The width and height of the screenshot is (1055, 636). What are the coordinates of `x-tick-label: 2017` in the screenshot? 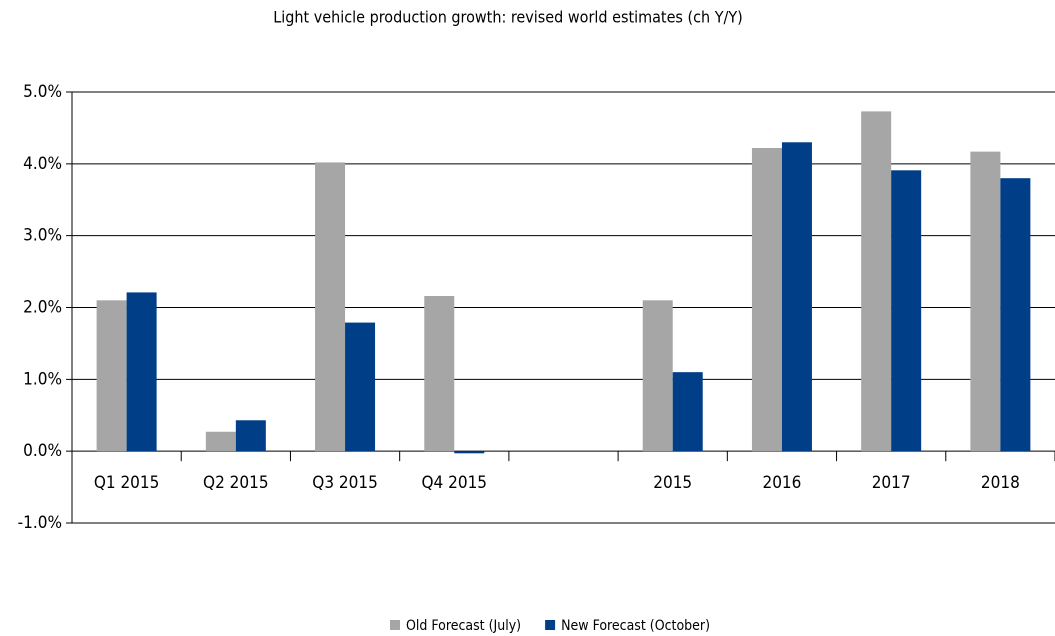 It's located at (891, 483).